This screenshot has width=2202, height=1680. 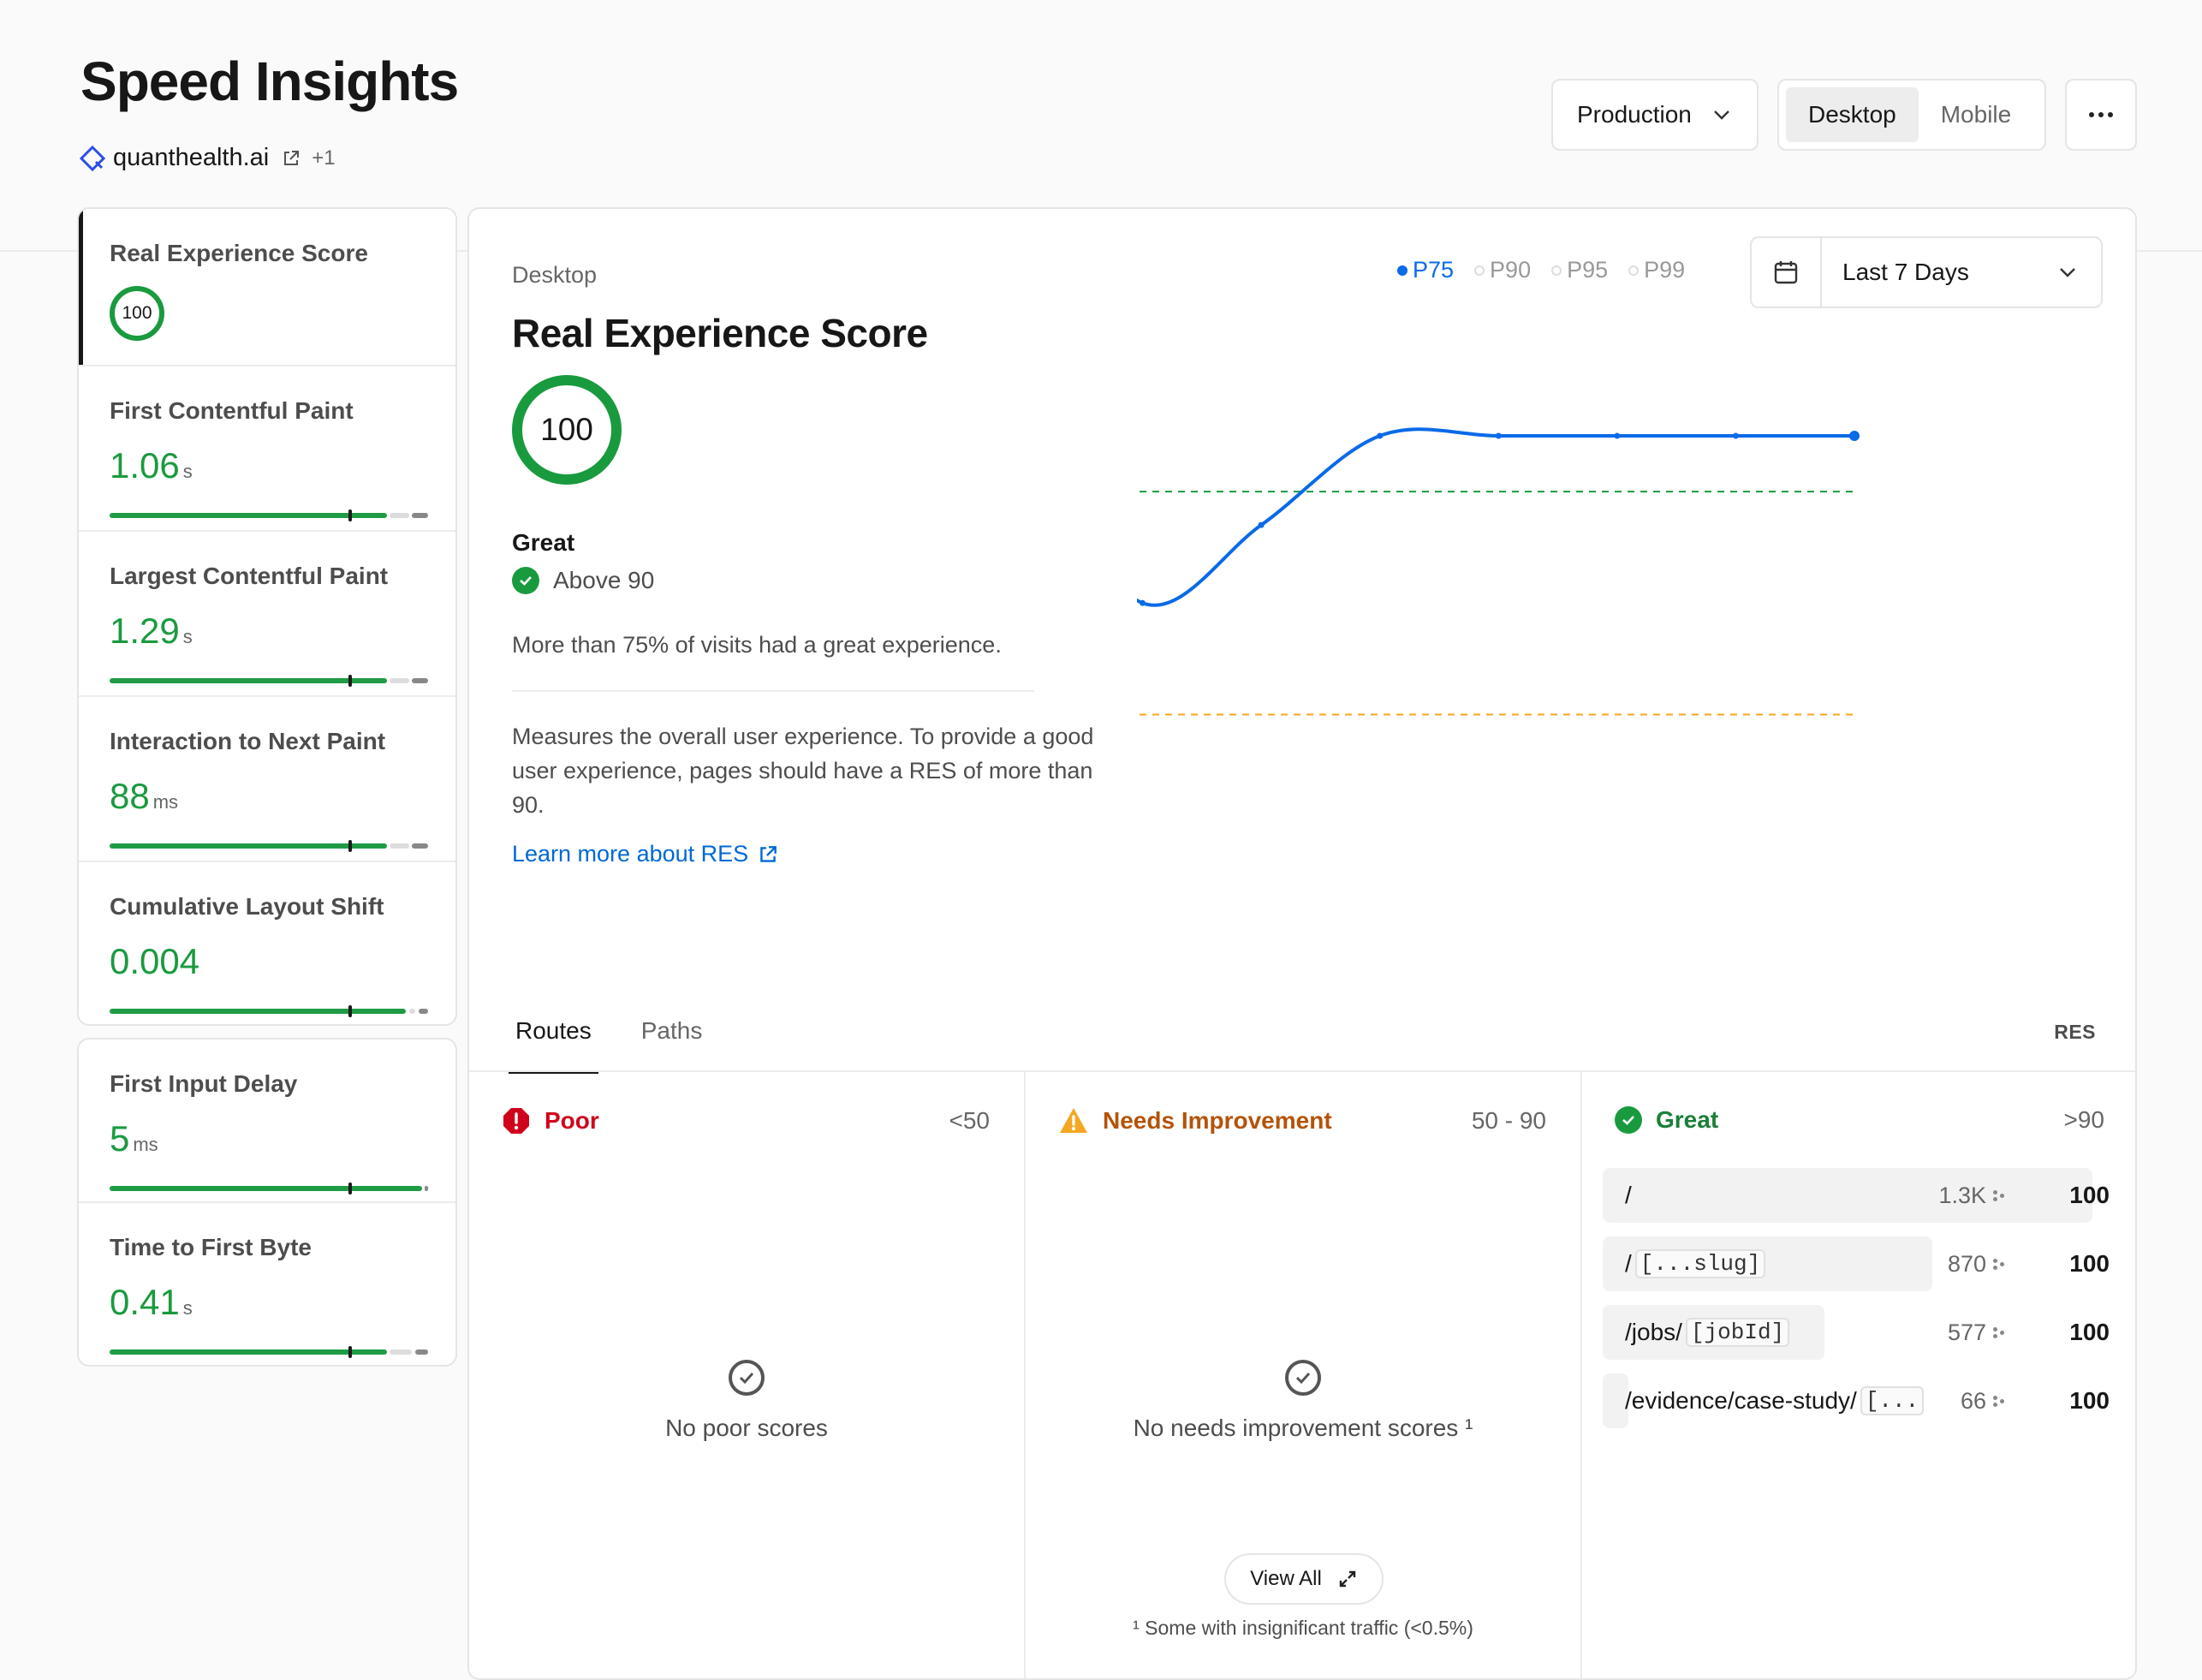 I want to click on date-range-value: Last 7 Days, so click(x=1961, y=272).